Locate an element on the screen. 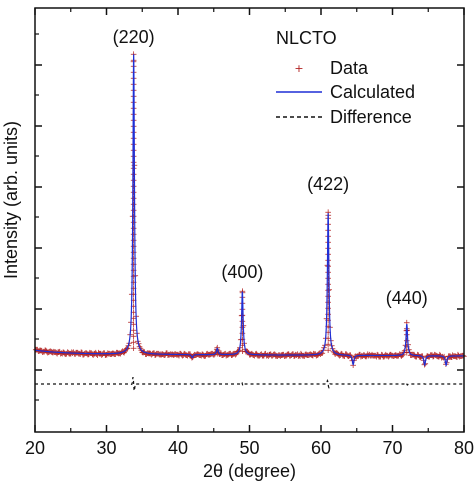 The width and height of the screenshot is (474, 483). x-tick-label: 60 is located at coordinates (321, 448).